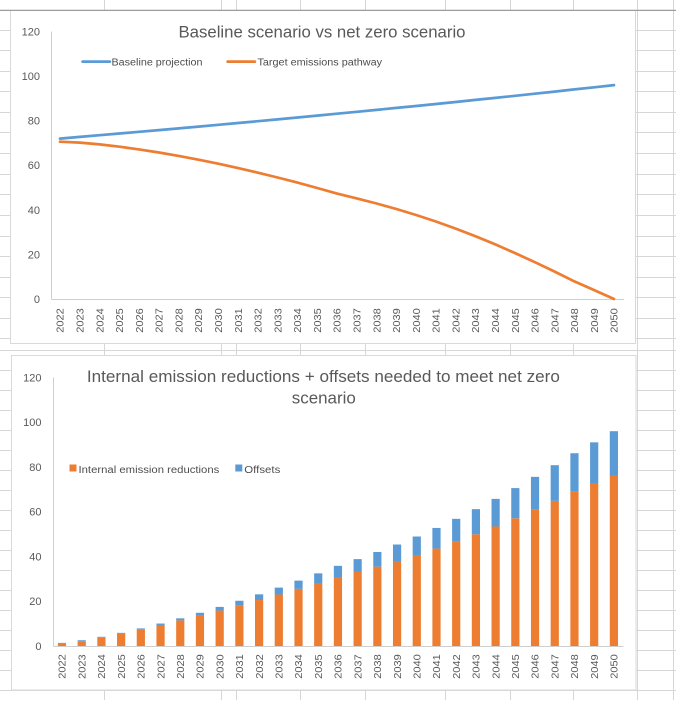 This screenshot has height=705, width=676. Describe the element at coordinates (320, 62) in the screenshot. I see `svg-text: Target emissions pathway` at that location.